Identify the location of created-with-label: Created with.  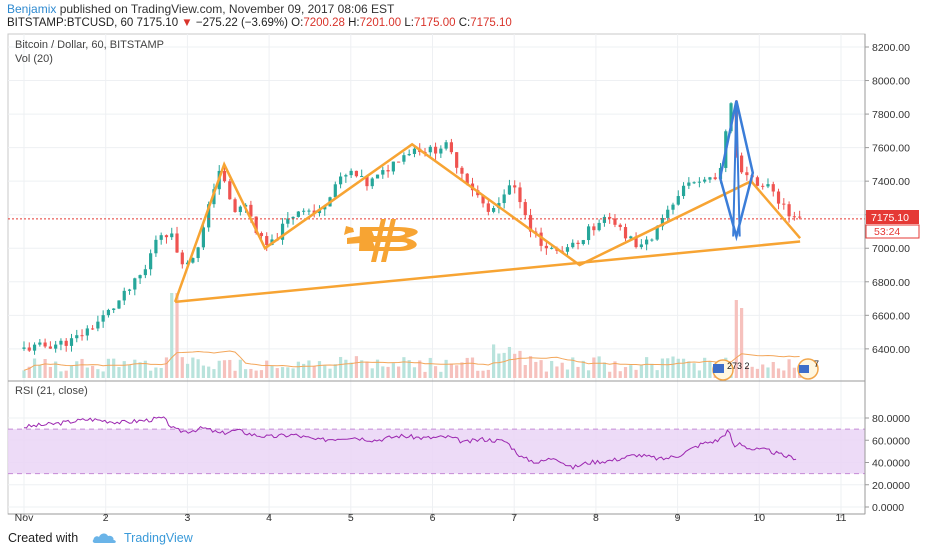
(43, 538).